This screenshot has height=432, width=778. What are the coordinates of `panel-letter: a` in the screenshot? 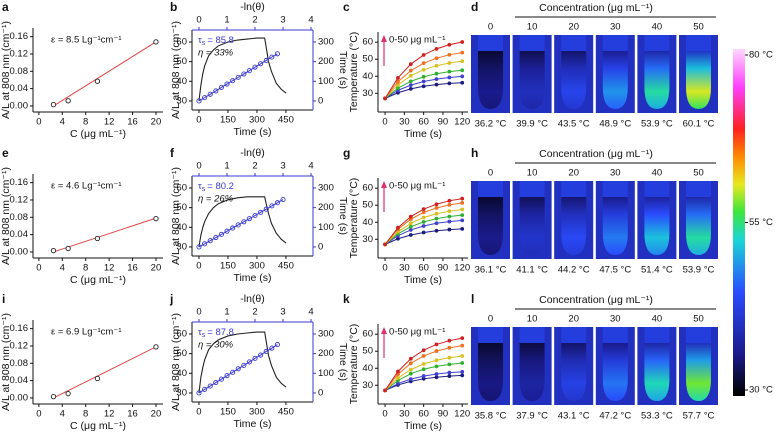 It's located at (5, 7).